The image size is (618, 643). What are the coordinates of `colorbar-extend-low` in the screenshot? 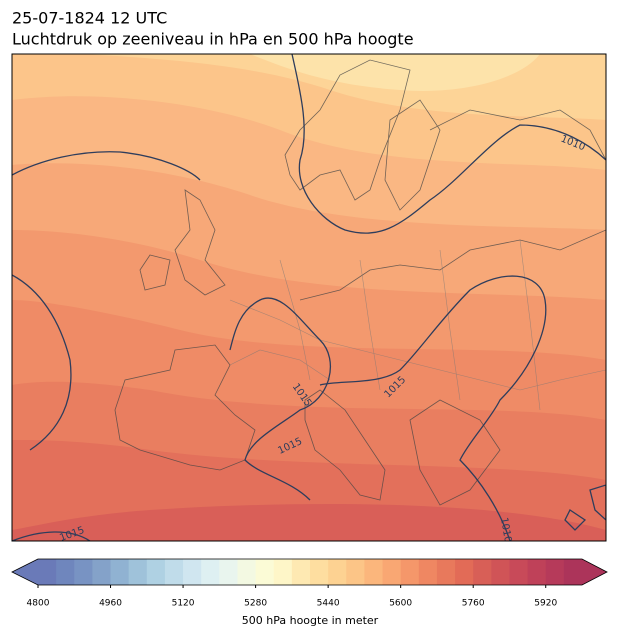 It's located at (25, 572).